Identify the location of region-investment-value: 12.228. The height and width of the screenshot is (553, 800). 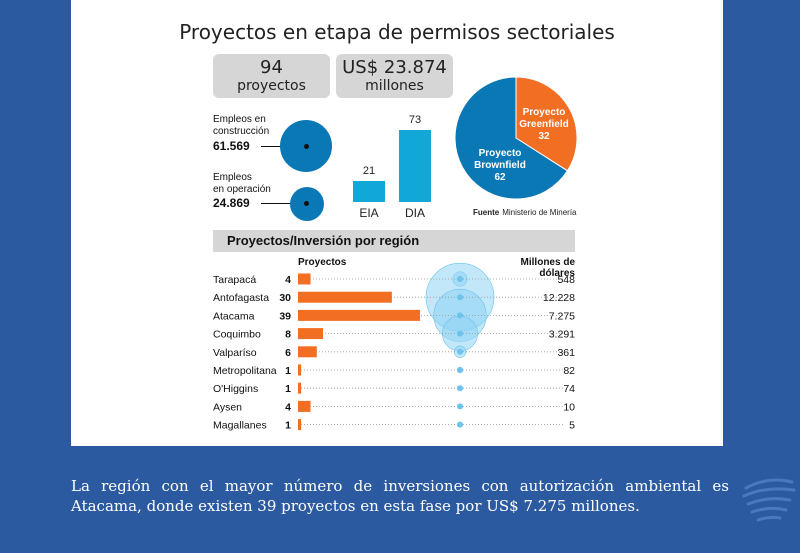
(559, 298).